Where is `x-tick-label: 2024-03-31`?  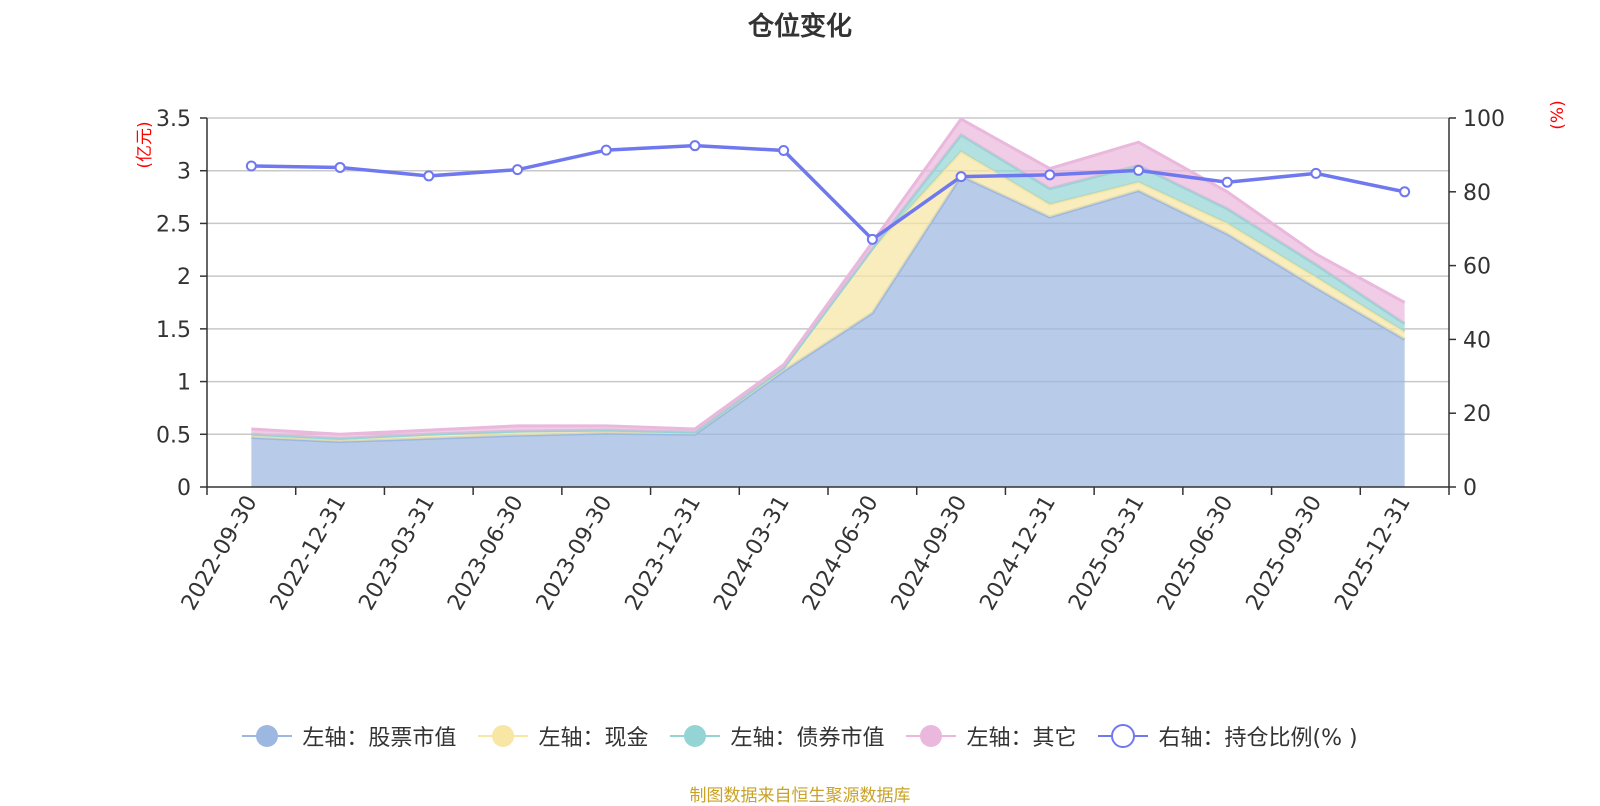
x-tick-label: 2024-03-31 is located at coordinates (752, 553).